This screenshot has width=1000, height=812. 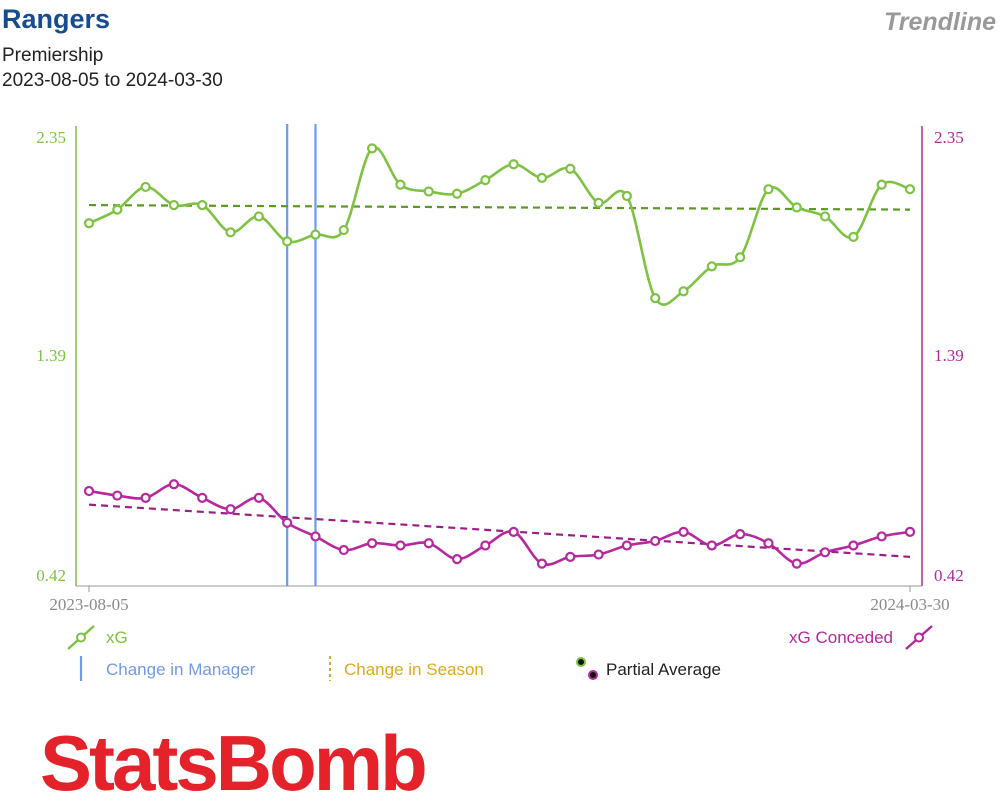 What do you see at coordinates (499, 207) in the screenshot?
I see `xg-trend-line` at bounding box center [499, 207].